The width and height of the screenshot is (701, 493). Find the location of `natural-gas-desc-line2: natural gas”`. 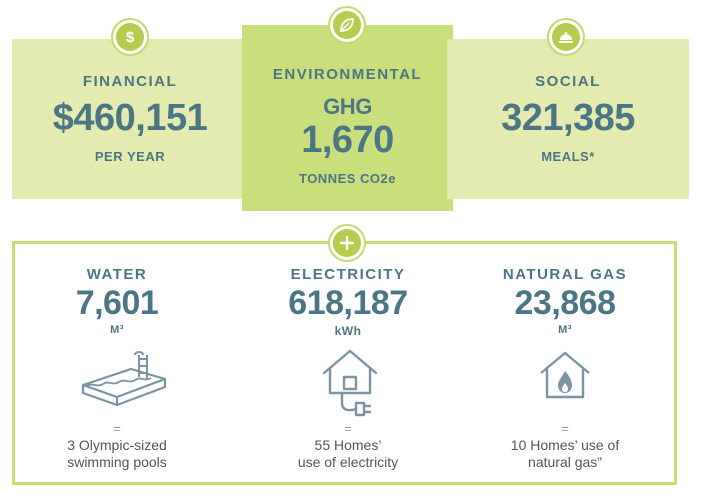

natural-gas-desc-line2: natural gas” is located at coordinates (565, 462).